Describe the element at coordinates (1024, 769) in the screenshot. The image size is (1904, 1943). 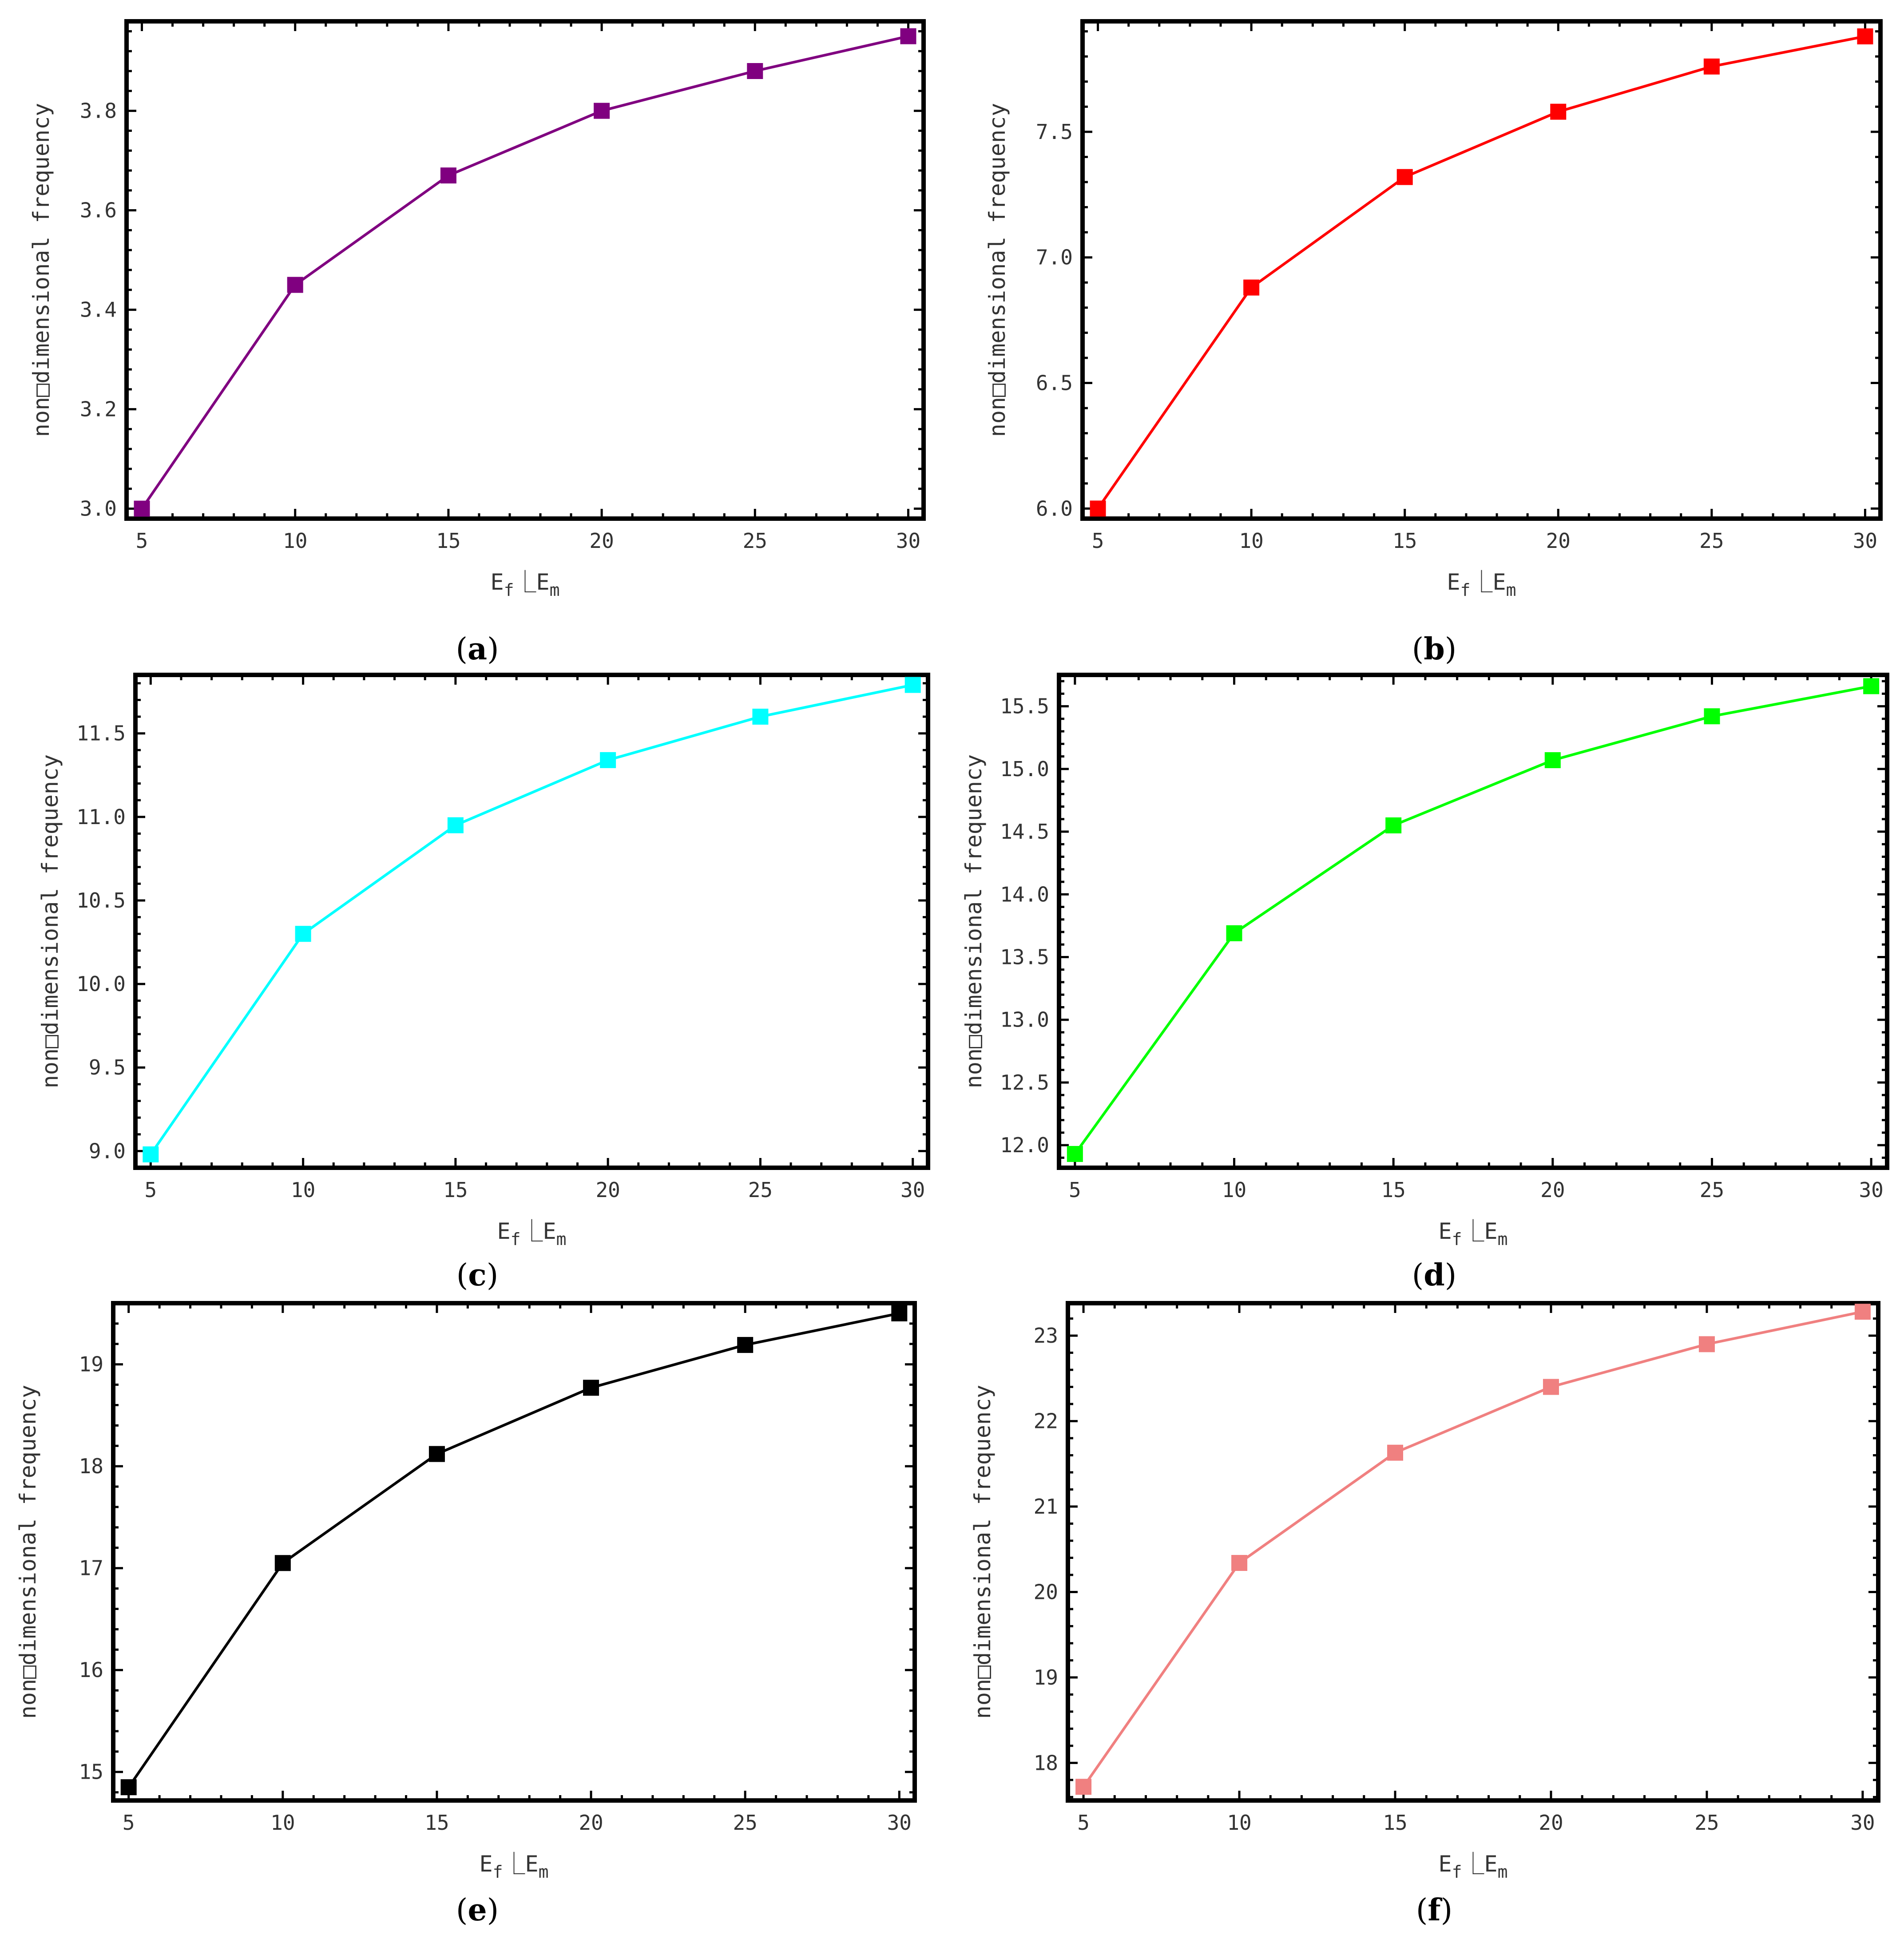
I see `y-tick-label: 15.0` at that location.